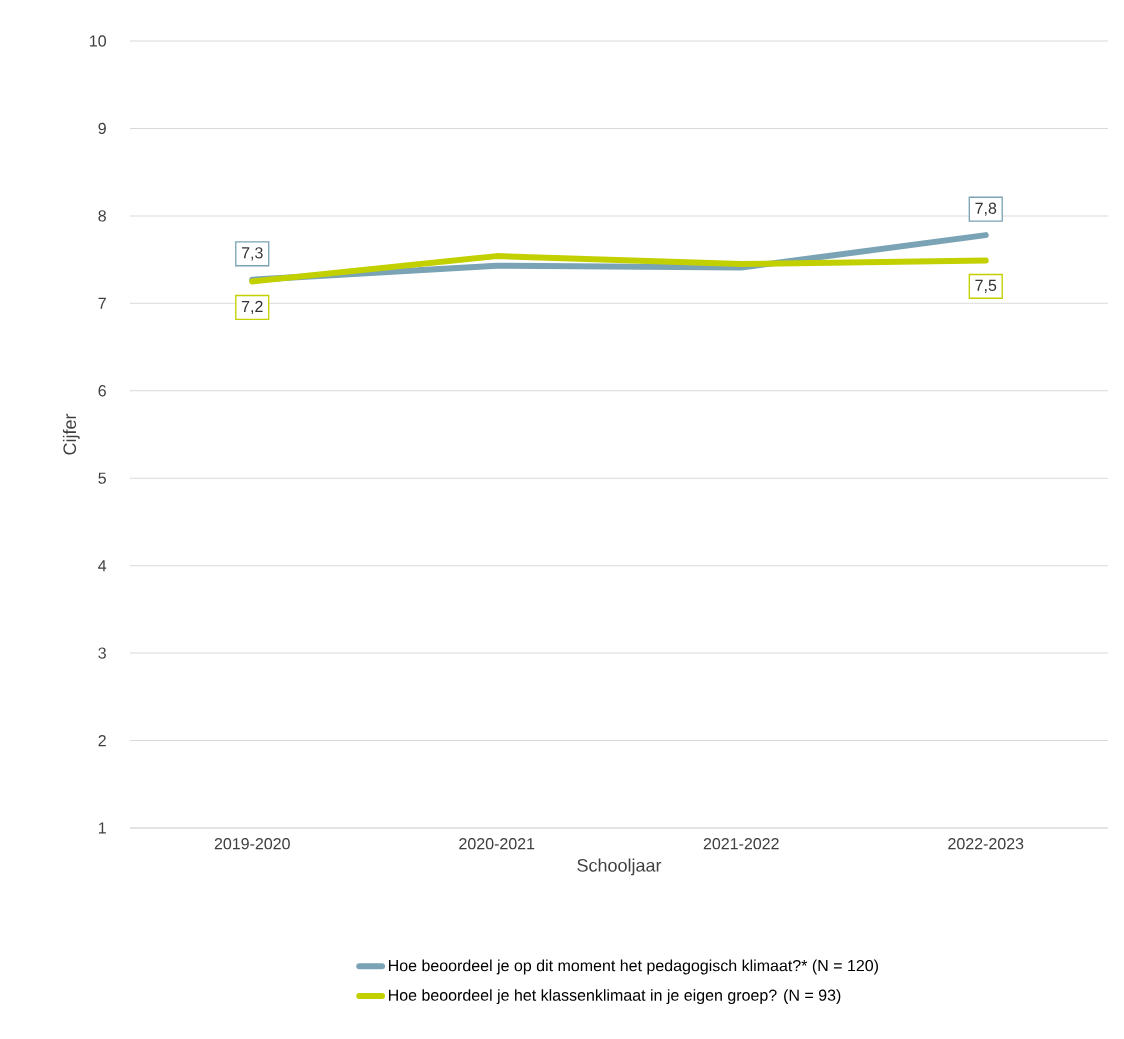 The height and width of the screenshot is (1039, 1124). Describe the element at coordinates (986, 209) in the screenshot. I see `data-label: 7,8` at that location.